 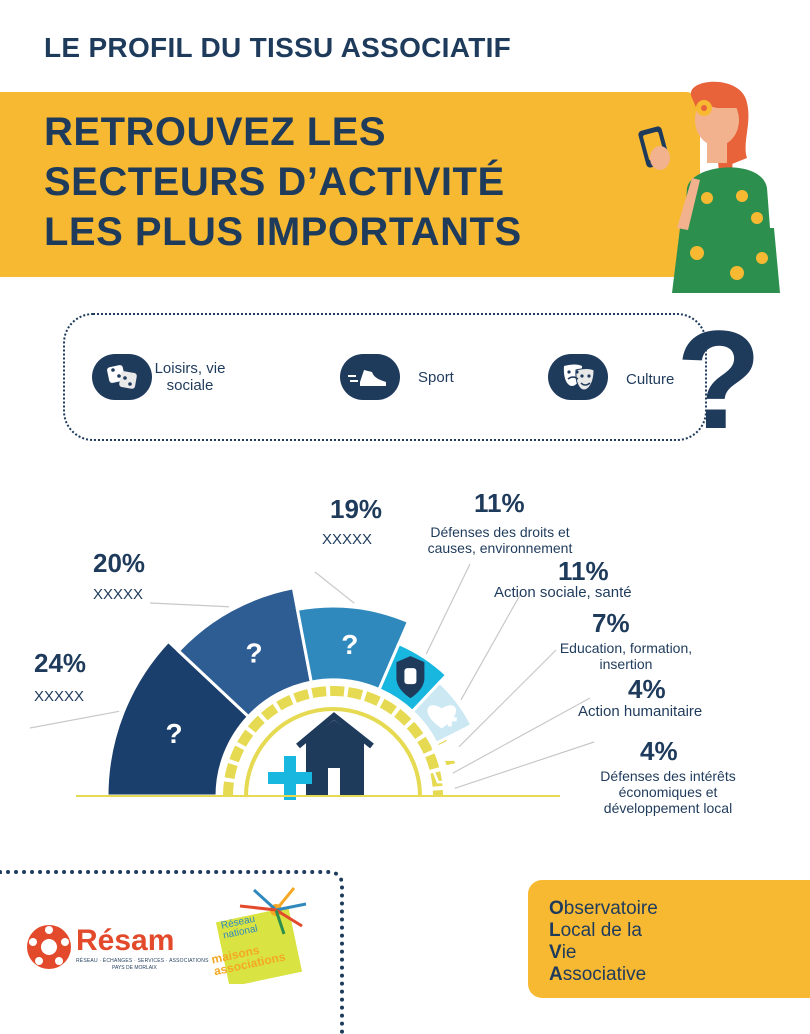 What do you see at coordinates (640, 711) in the screenshot?
I see `segment-7-label: Action humanitaire` at bounding box center [640, 711].